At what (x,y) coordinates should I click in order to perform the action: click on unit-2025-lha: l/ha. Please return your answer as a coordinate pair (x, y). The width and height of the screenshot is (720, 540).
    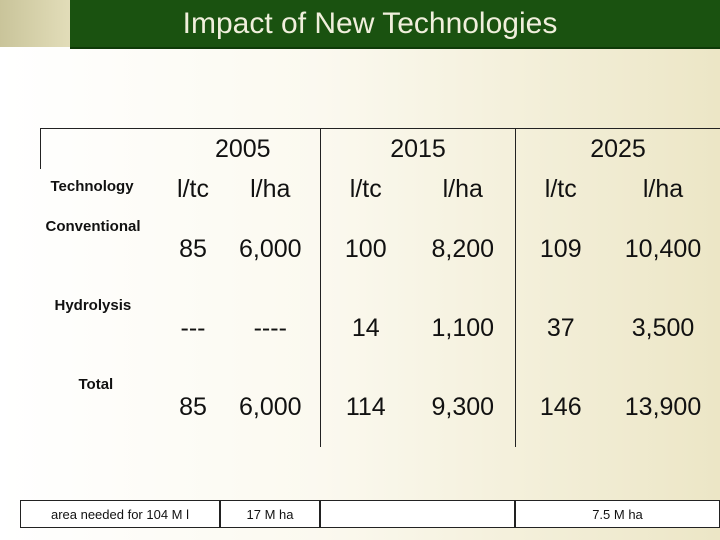
    Looking at the image, I should click on (663, 189).